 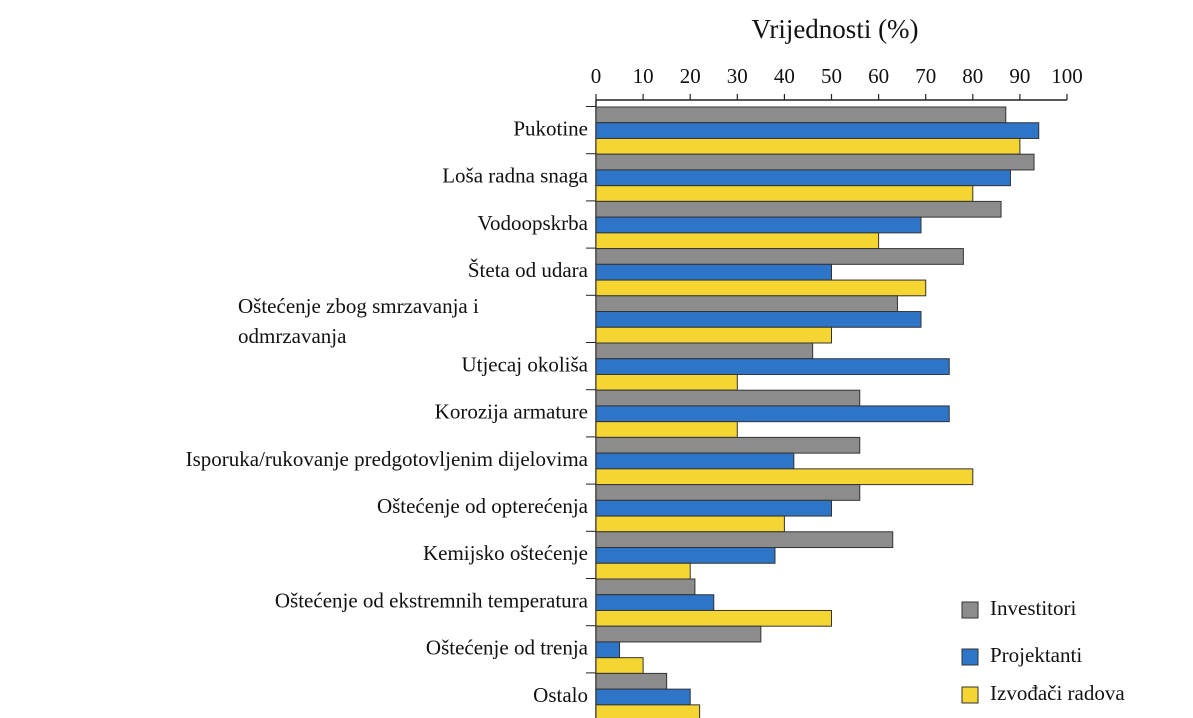 What do you see at coordinates (834, 29) in the screenshot?
I see `chart-title: Vrijednosti (%)` at bounding box center [834, 29].